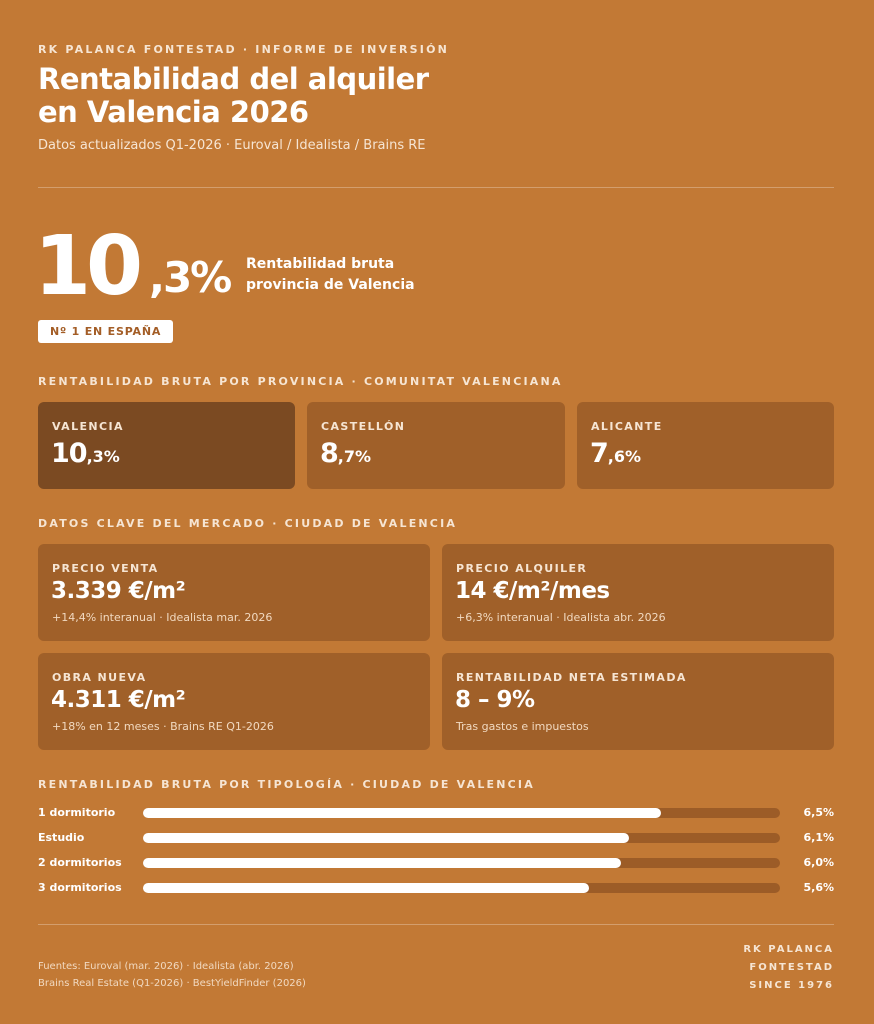  I want to click on province-value: 10,3%, so click(85, 453).